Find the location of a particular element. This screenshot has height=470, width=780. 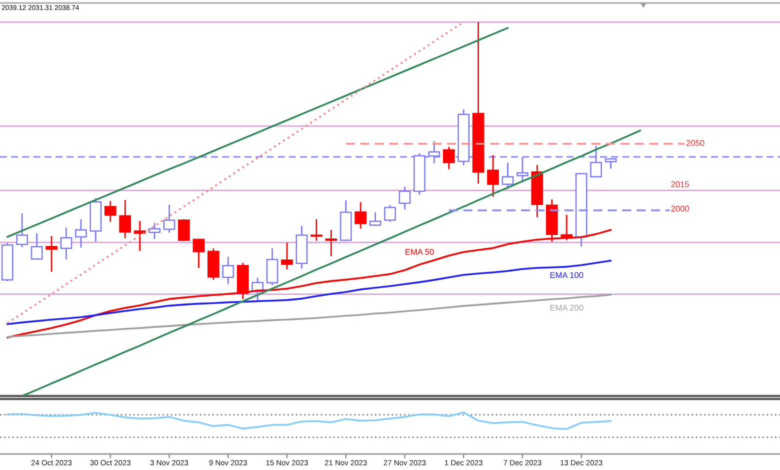

series-label: EMA 50 is located at coordinates (420, 251).